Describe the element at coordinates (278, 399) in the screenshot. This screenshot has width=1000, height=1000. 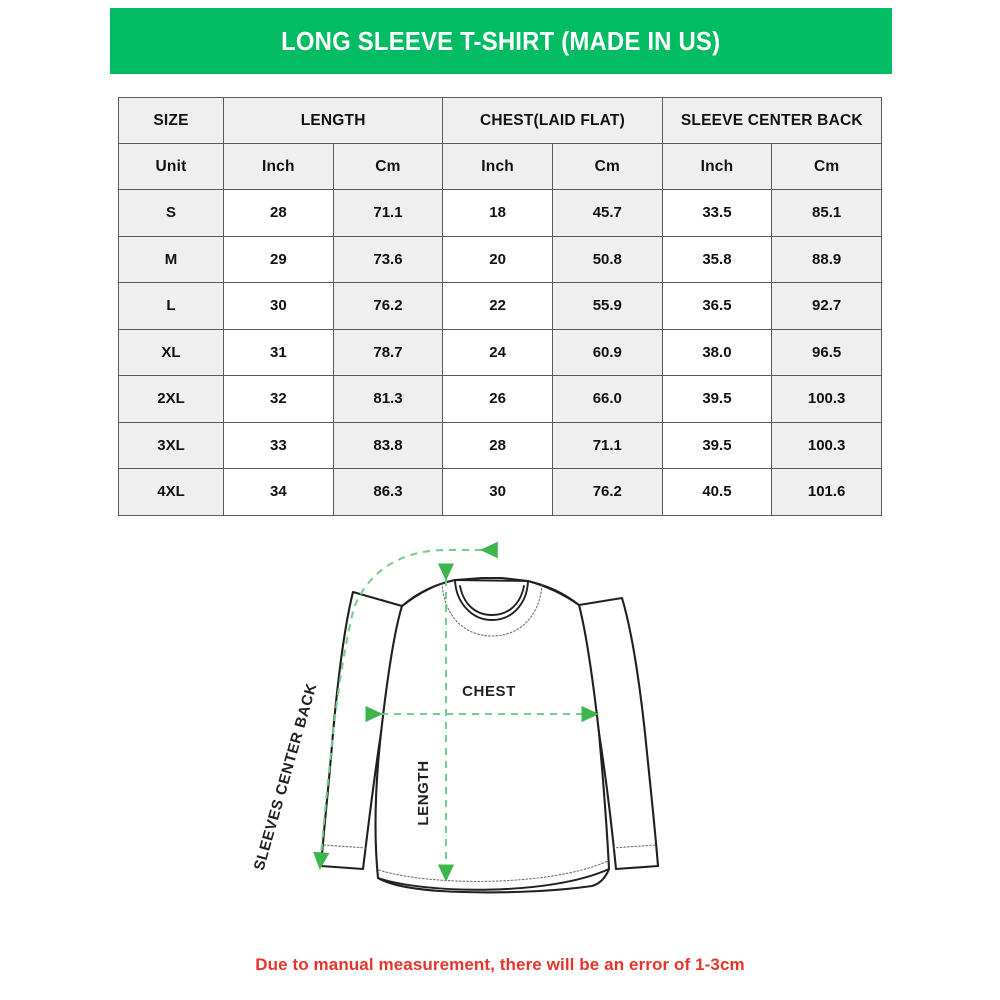
I see `cell-length-inch: 32` at that location.